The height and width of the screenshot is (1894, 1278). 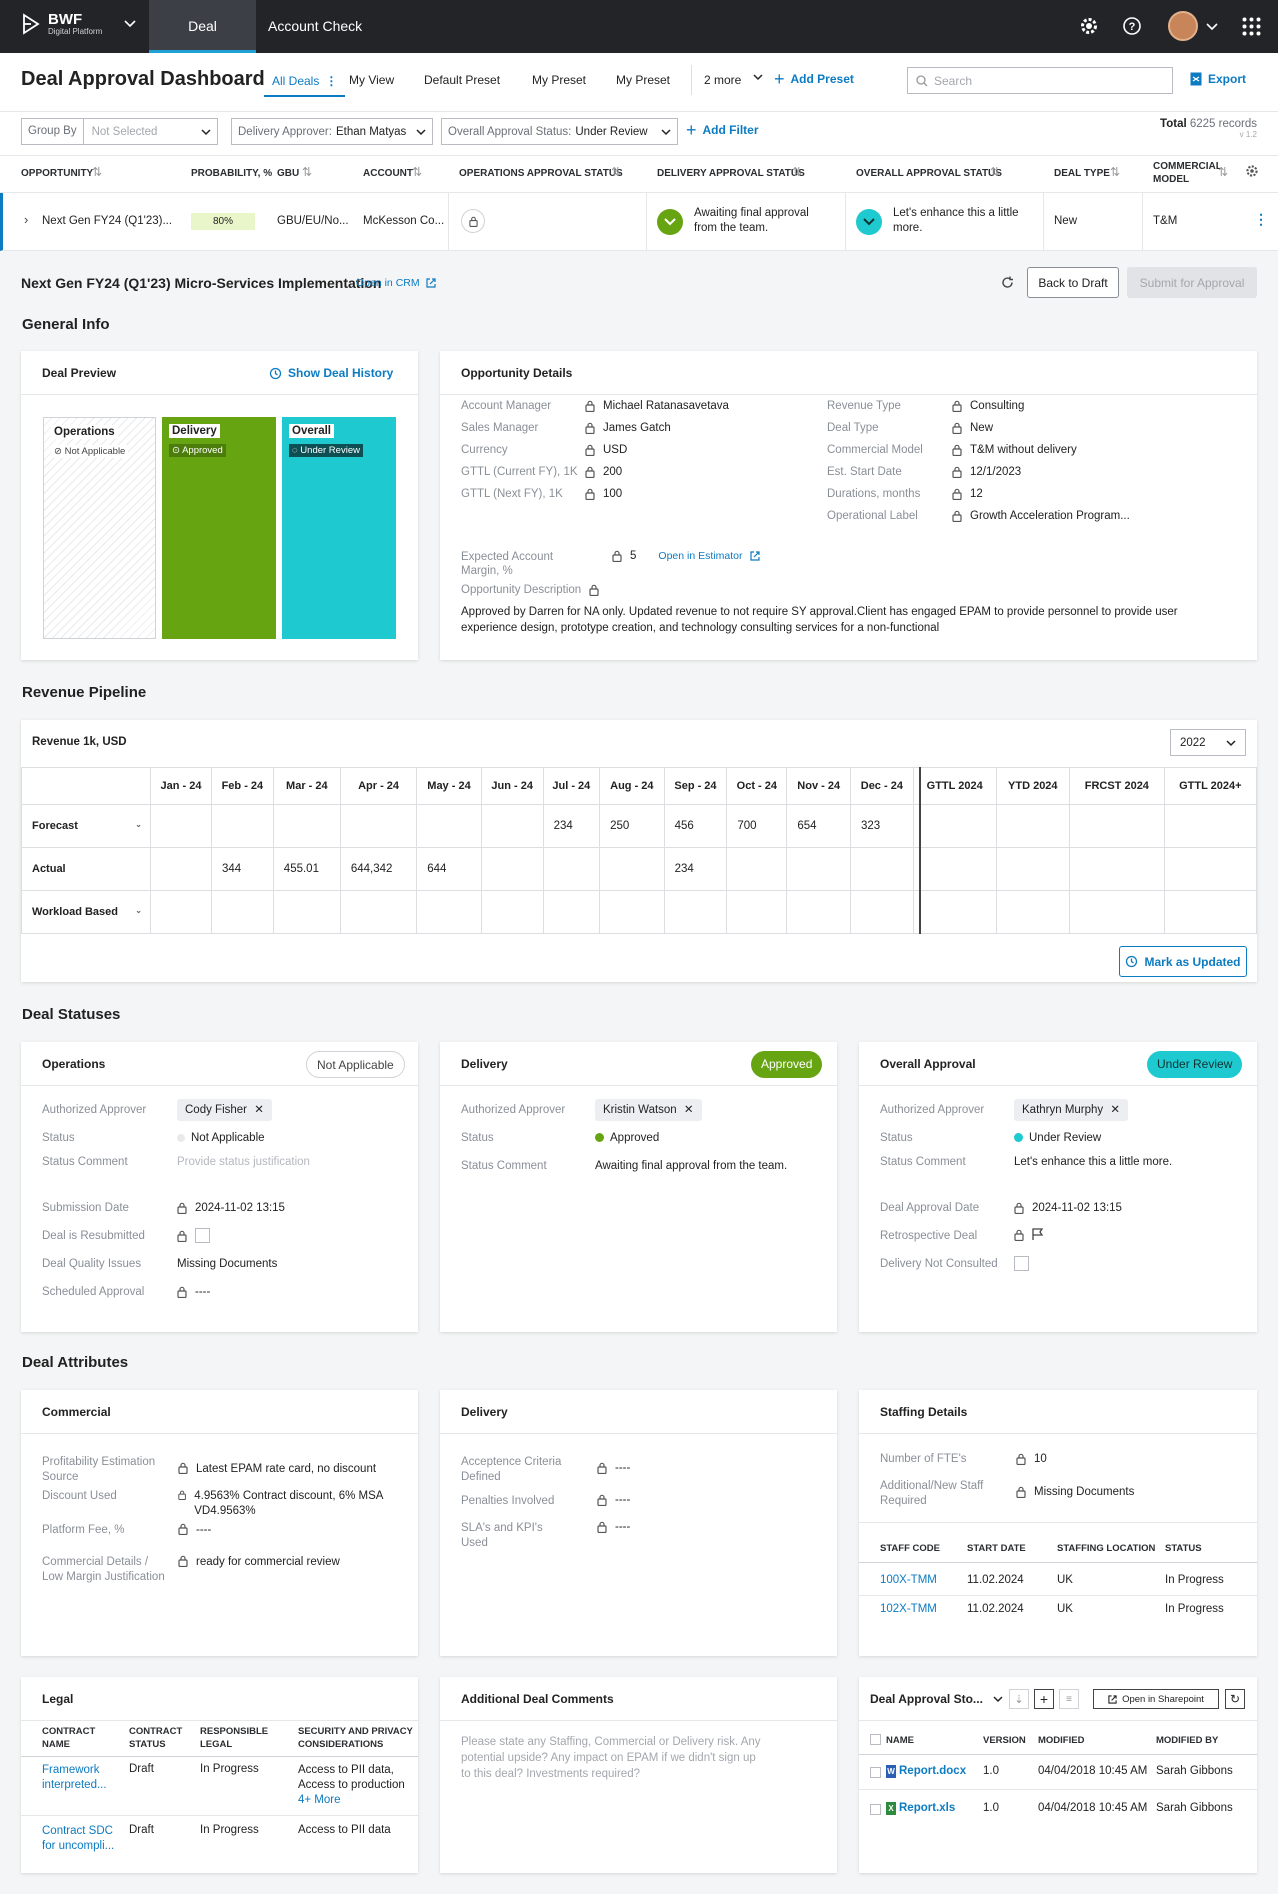 What do you see at coordinates (1021, 1263) in the screenshot?
I see `not-consulted-checkbox` at bounding box center [1021, 1263].